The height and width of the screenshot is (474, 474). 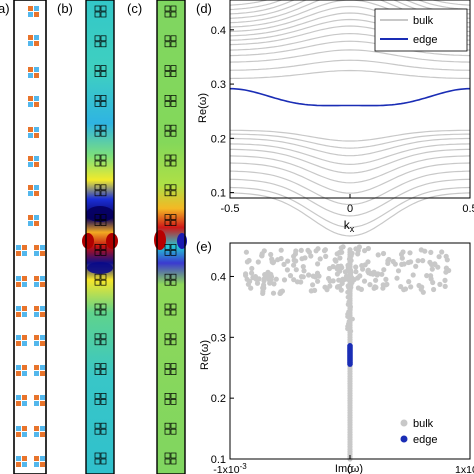 I want to click on panel-b-unit-cells, so click(x=100, y=235).